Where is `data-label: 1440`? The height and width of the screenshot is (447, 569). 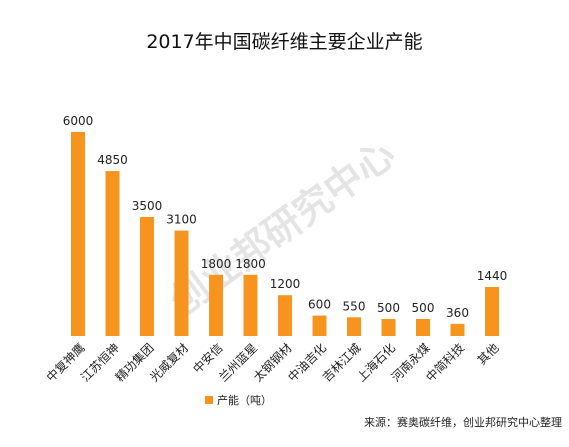
data-label: 1440 is located at coordinates (492, 276).